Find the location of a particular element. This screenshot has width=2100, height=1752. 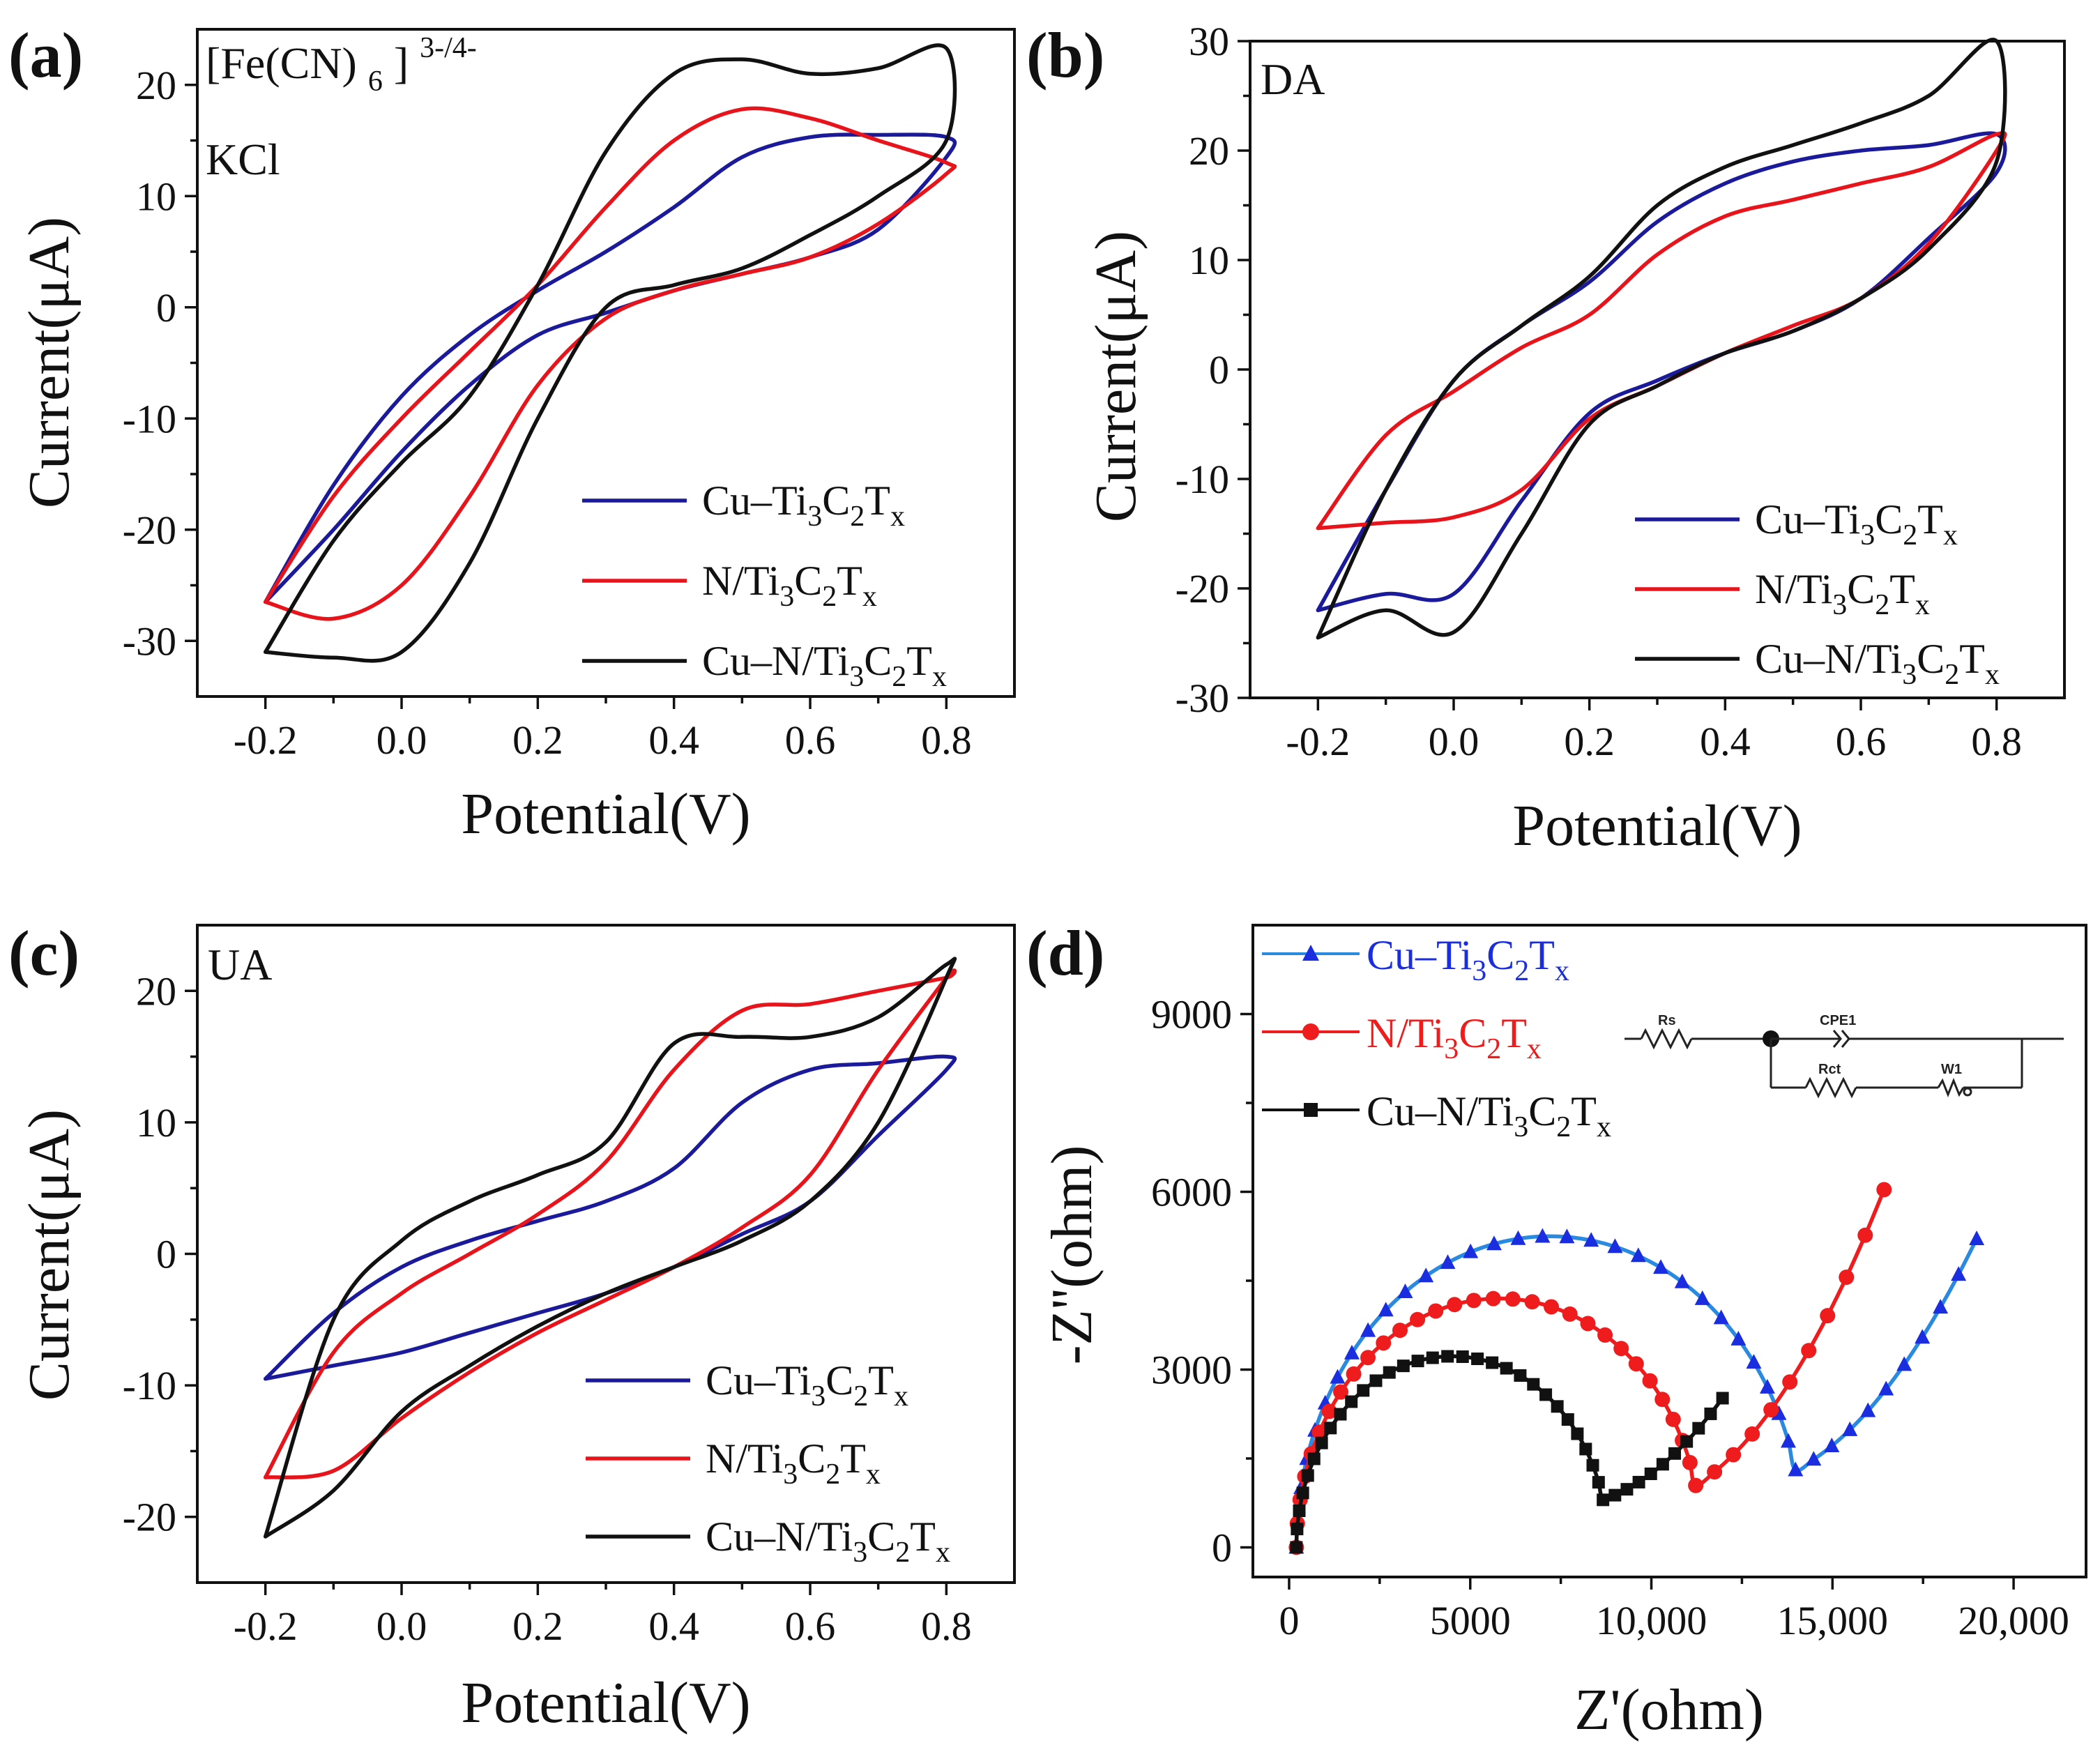

panel-c-legend-label-1: N/Ti3C2Tx is located at coordinates (794, 1463).